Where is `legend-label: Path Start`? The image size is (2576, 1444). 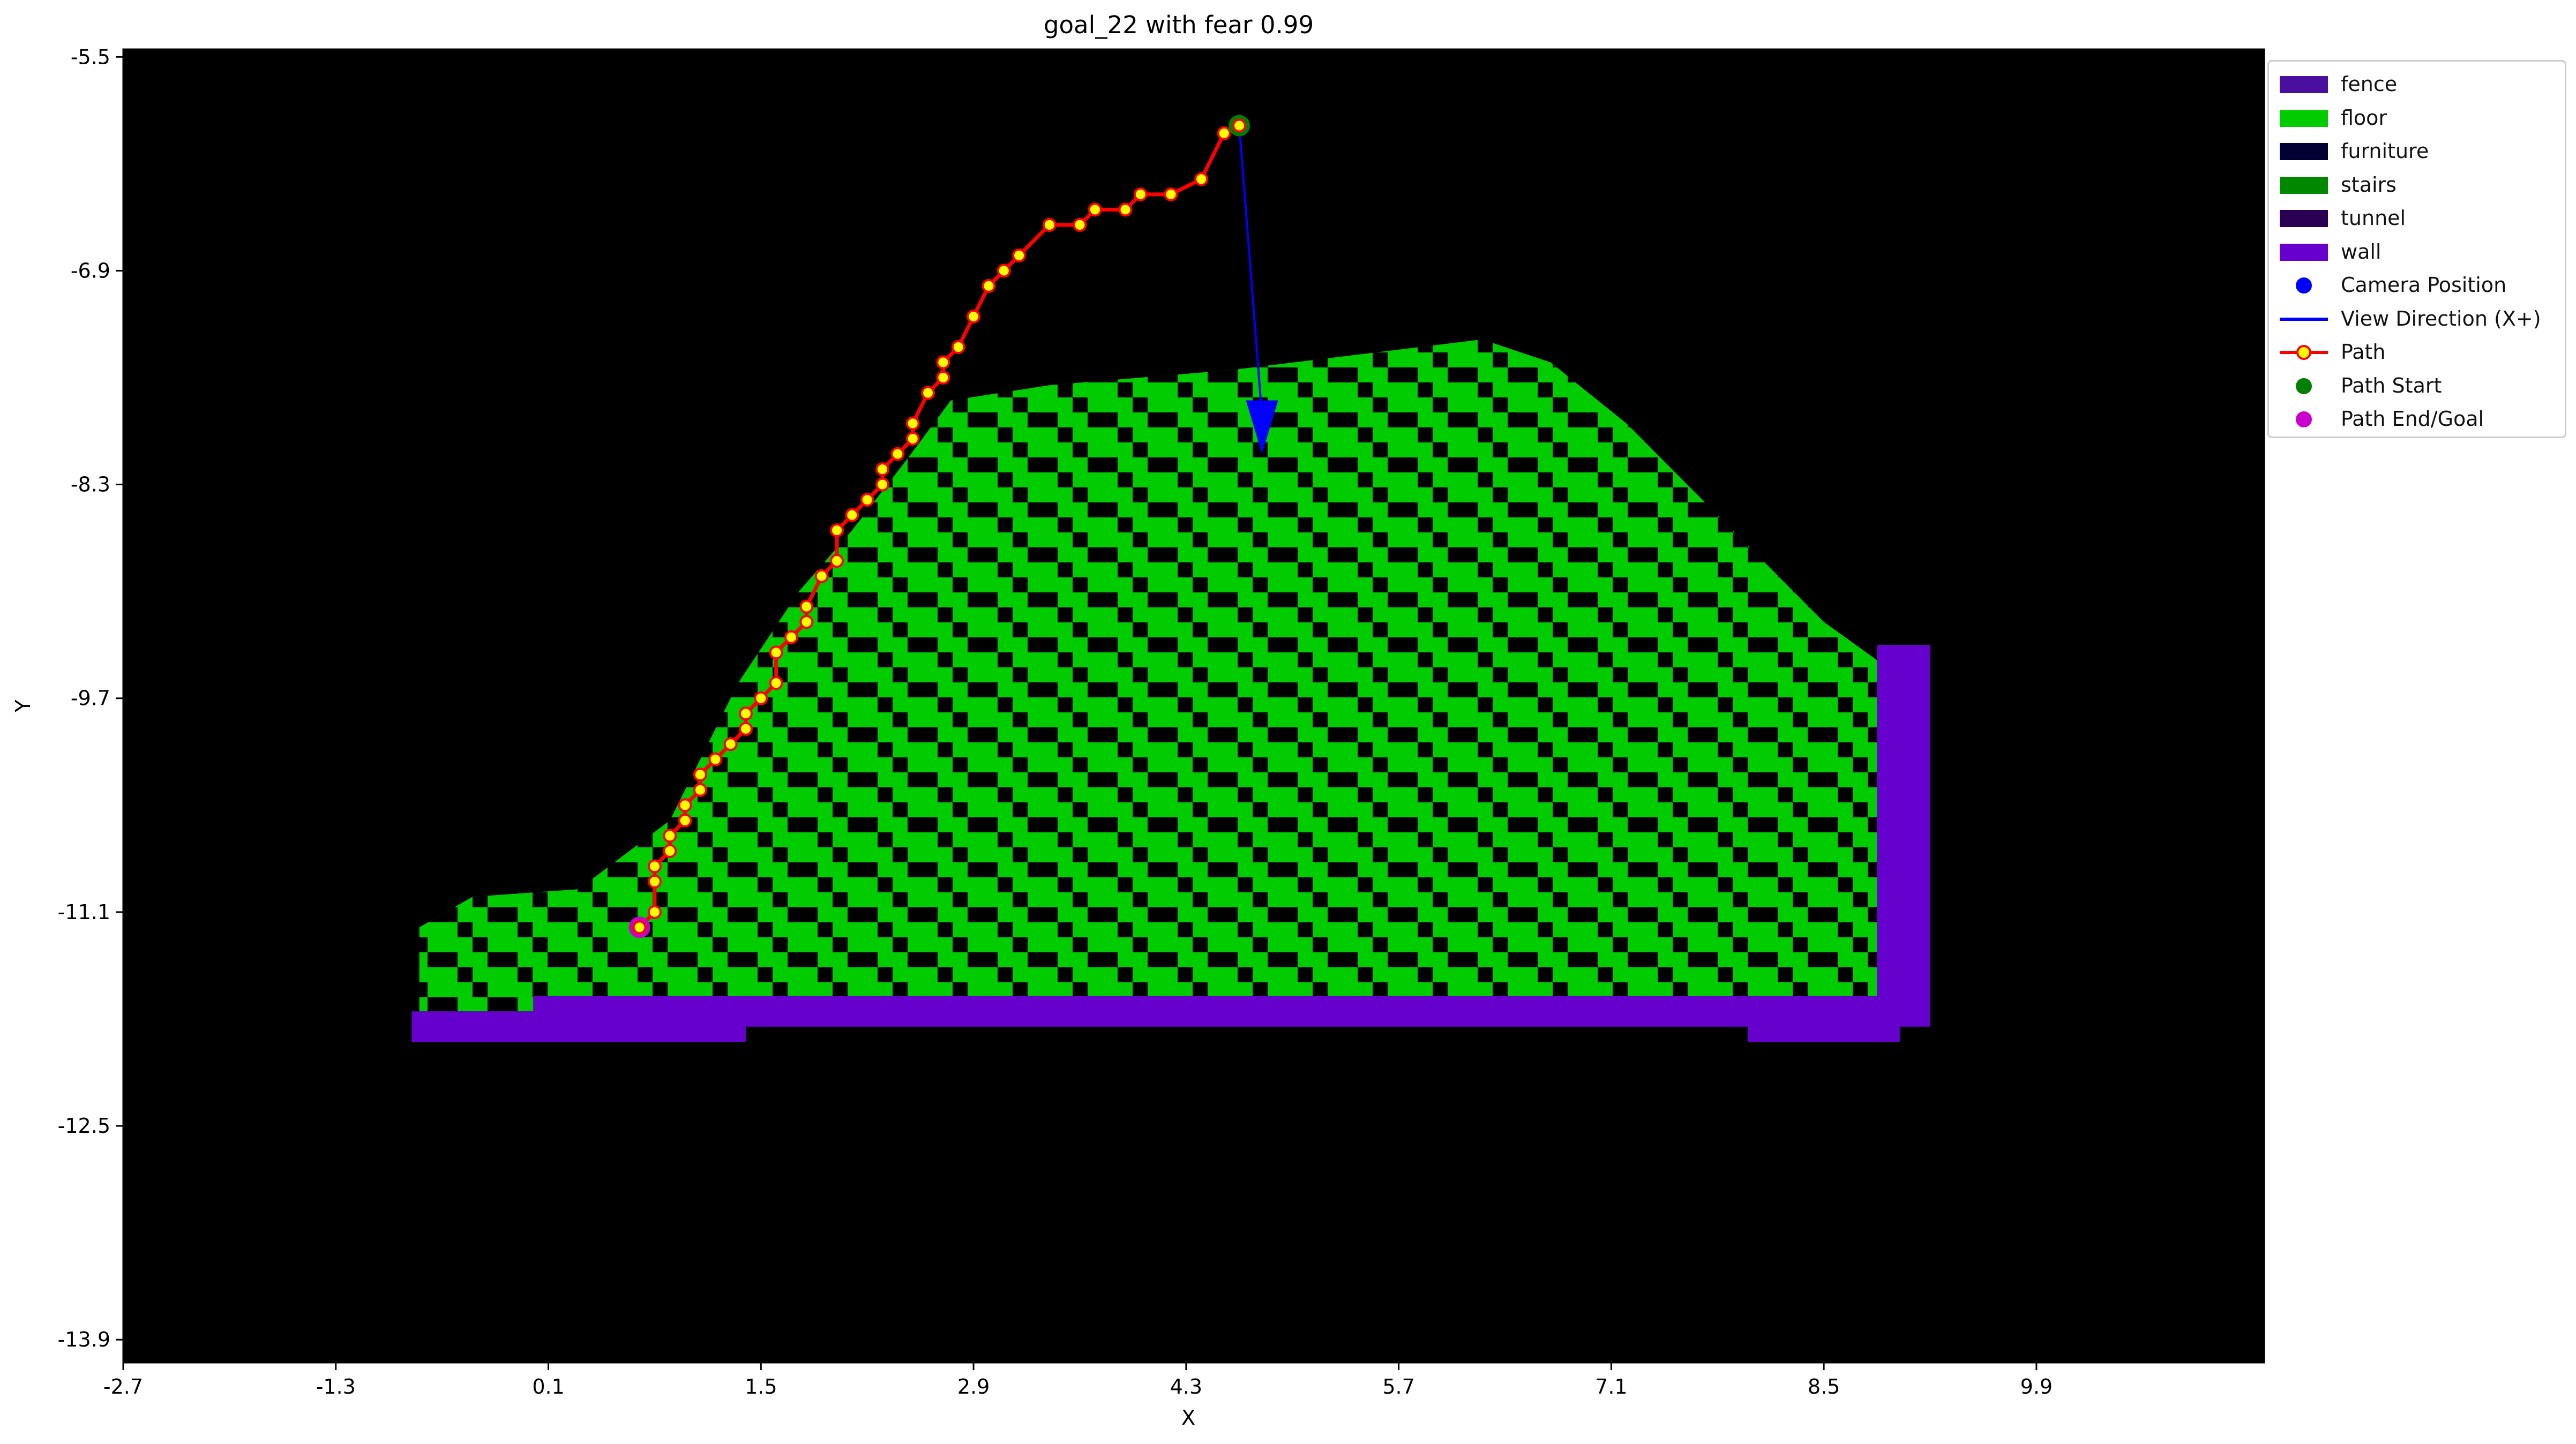
legend-label: Path Start is located at coordinates (2391, 385).